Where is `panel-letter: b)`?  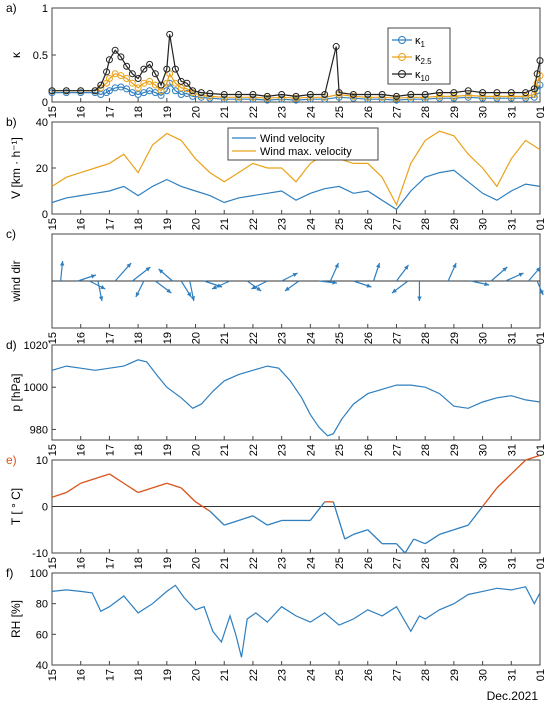
panel-letter: b) is located at coordinates (11, 122).